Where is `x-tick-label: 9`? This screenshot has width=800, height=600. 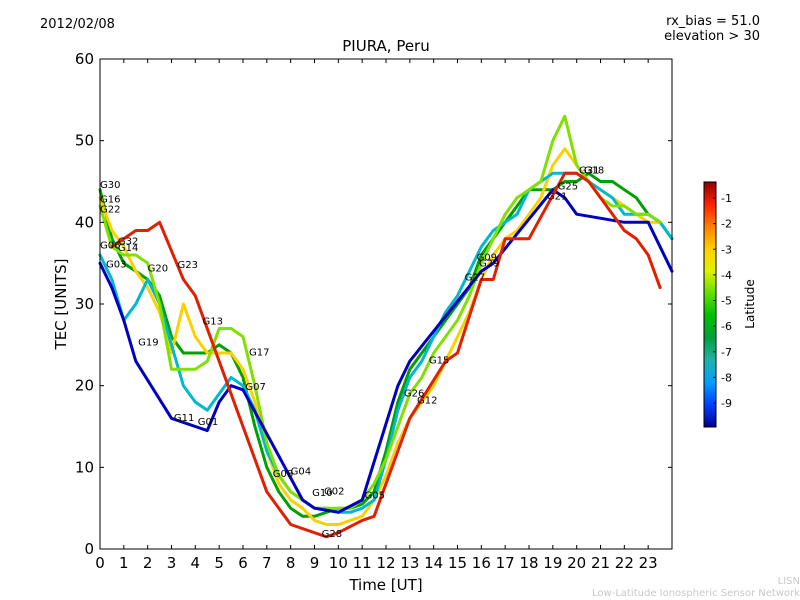 x-tick-label: 9 is located at coordinates (315, 563).